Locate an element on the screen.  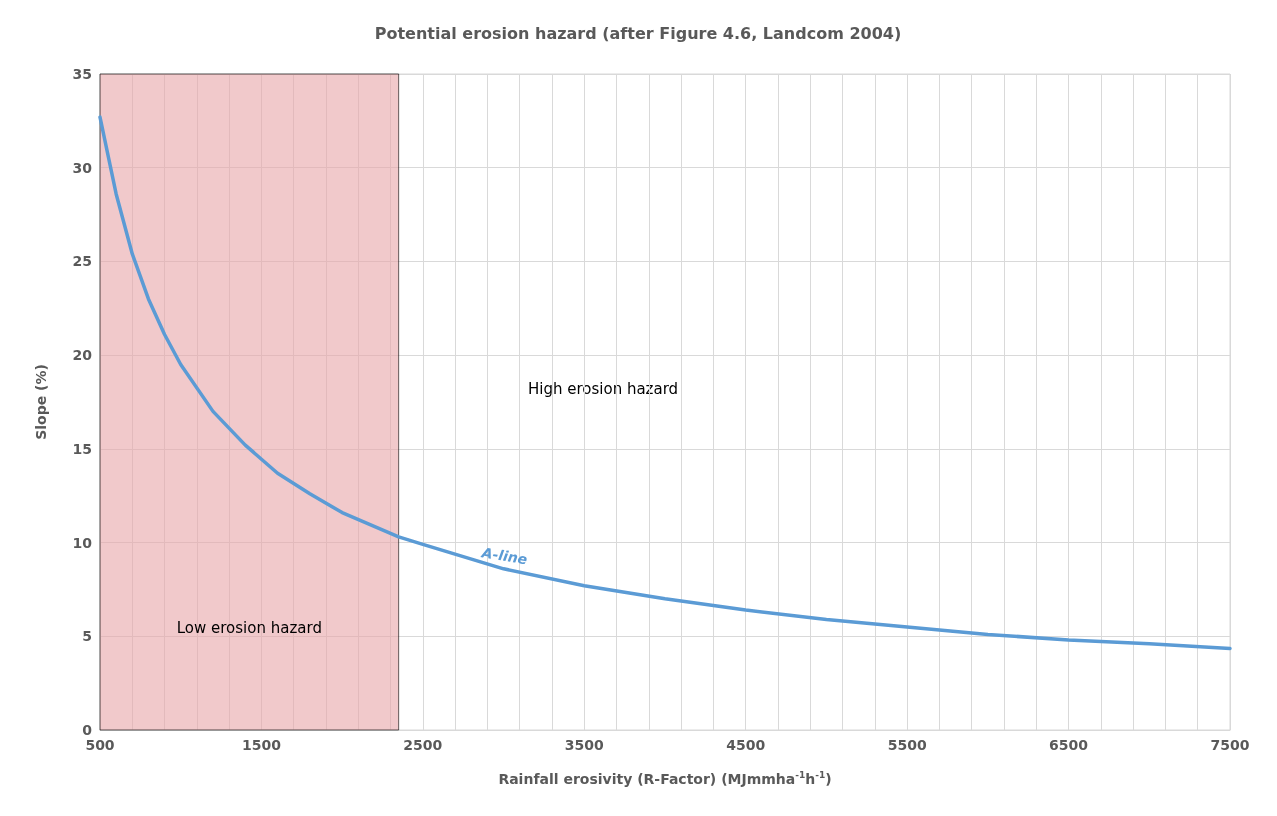
y-tick-label: 5 is located at coordinates (87, 636).